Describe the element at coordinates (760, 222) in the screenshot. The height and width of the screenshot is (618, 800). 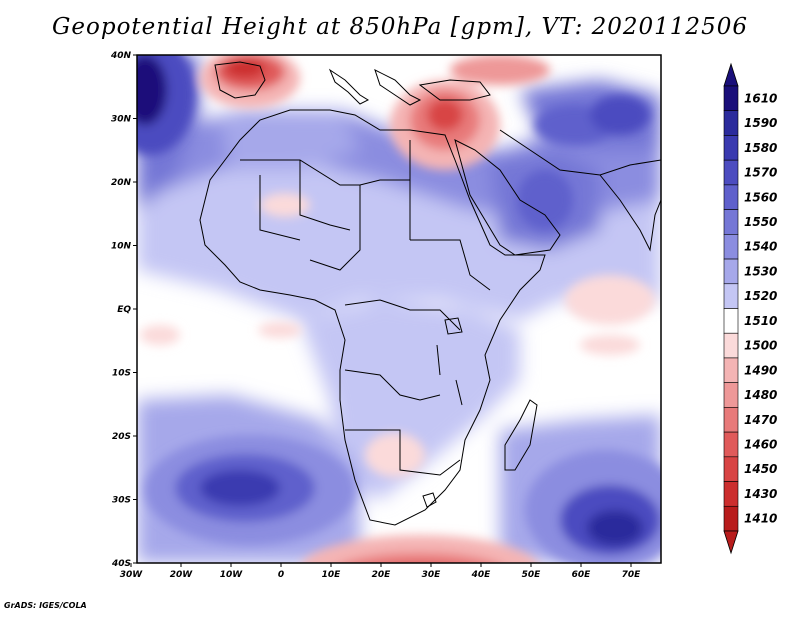
I see `colorbar-label: 1550` at that location.